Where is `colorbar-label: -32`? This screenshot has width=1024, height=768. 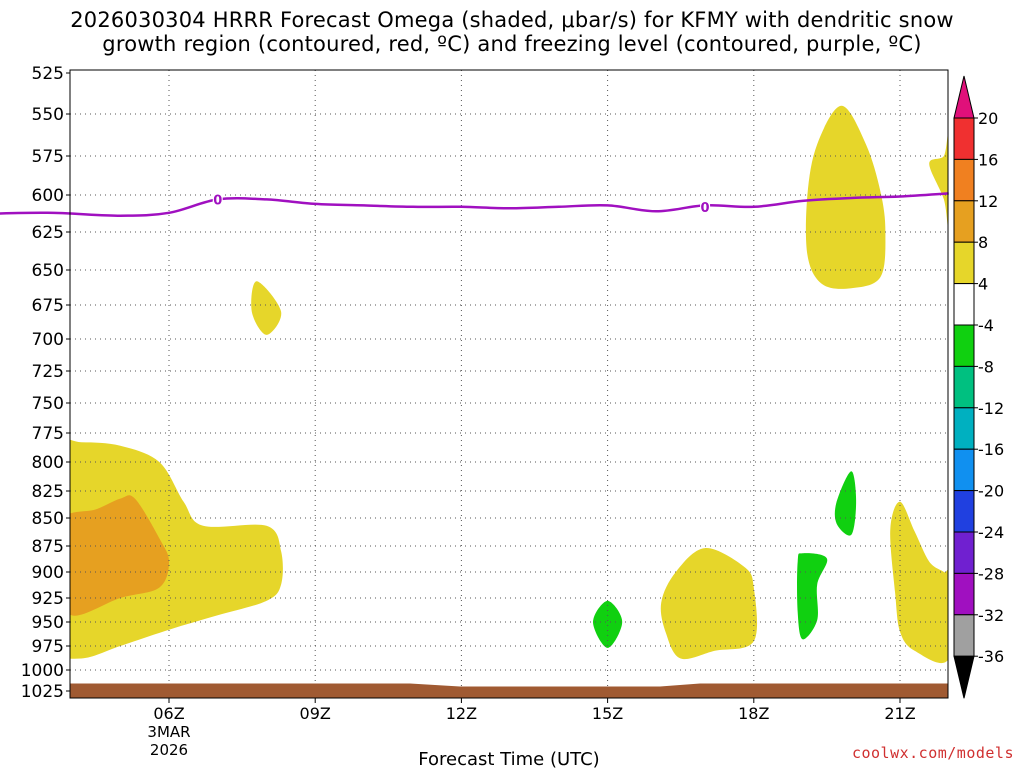 colorbar-label: -32 is located at coordinates (991, 615).